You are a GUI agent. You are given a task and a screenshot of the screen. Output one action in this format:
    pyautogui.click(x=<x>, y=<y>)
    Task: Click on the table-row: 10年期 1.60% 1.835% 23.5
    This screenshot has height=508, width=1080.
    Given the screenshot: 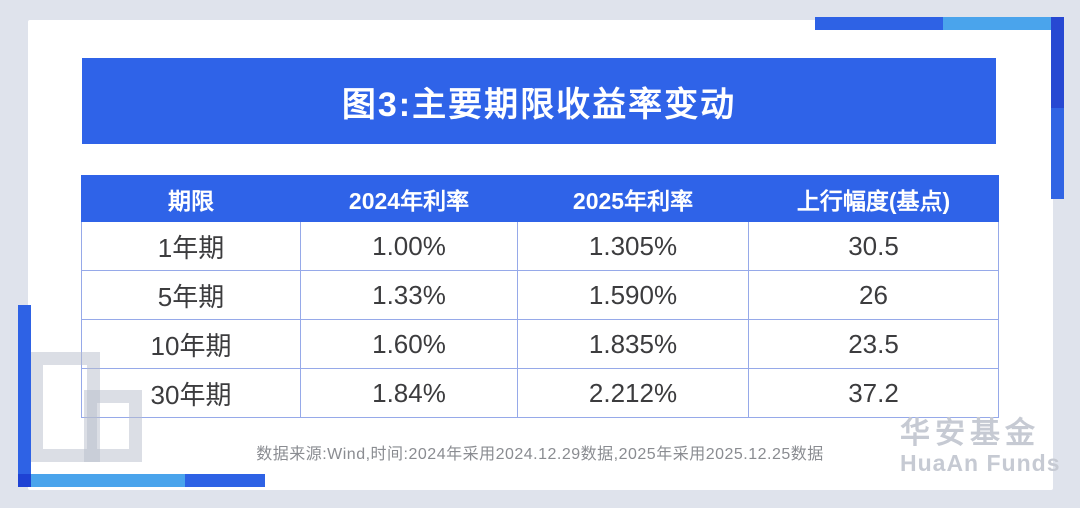 What is the action you would take?
    pyautogui.click(x=540, y=344)
    